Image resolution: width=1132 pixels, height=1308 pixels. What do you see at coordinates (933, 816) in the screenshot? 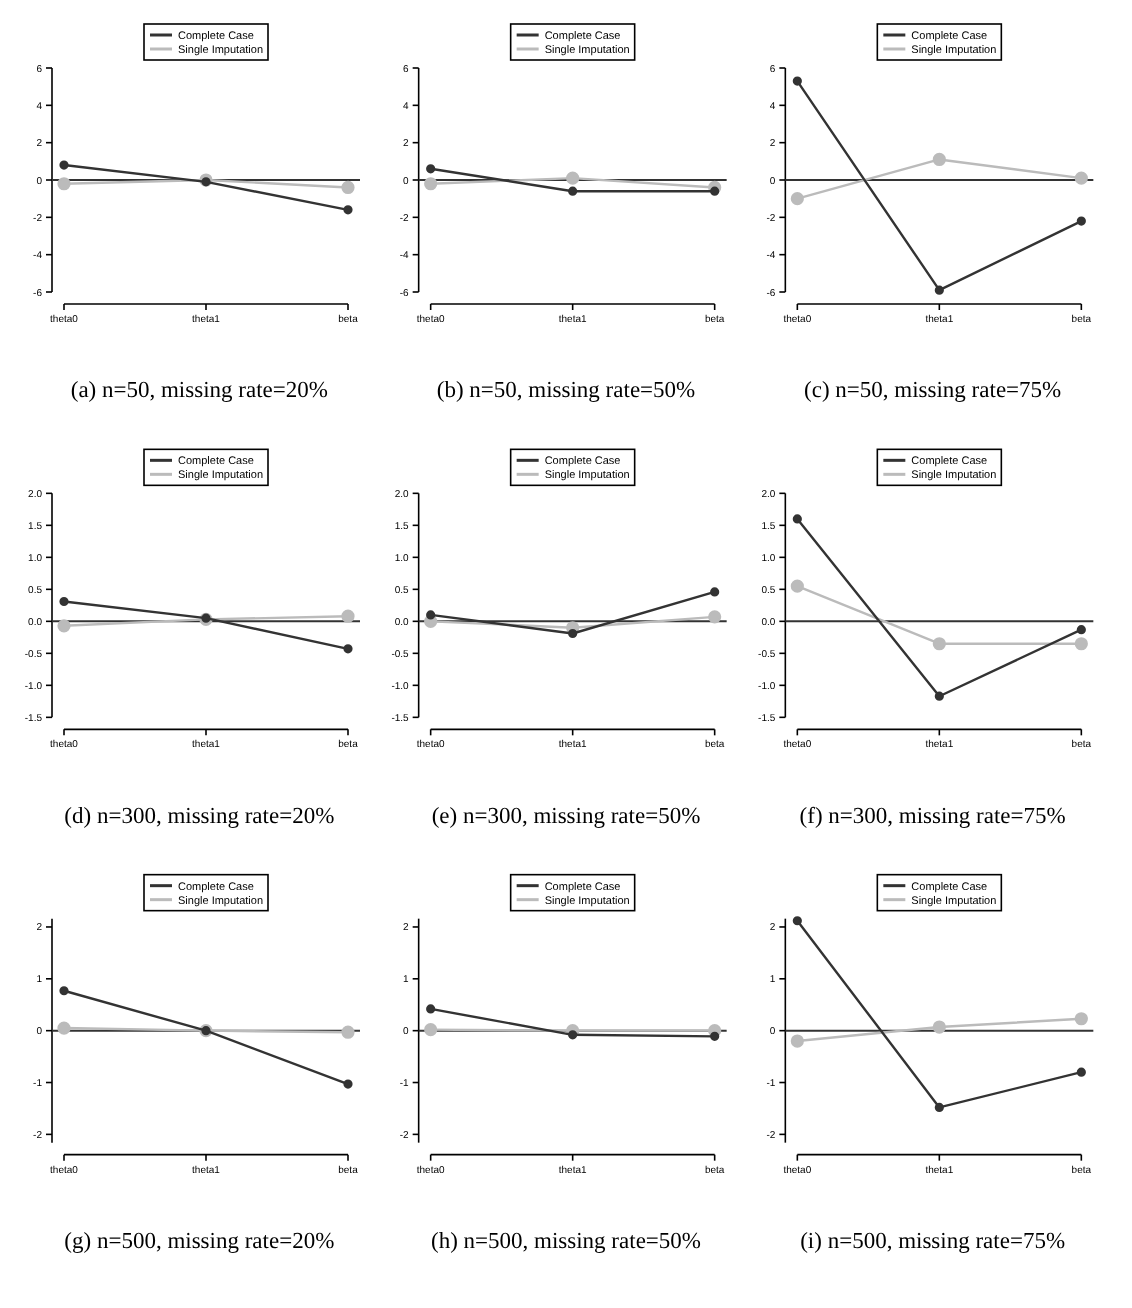
I see `text: (f) n=300, missing rate=75%` at bounding box center [933, 816].